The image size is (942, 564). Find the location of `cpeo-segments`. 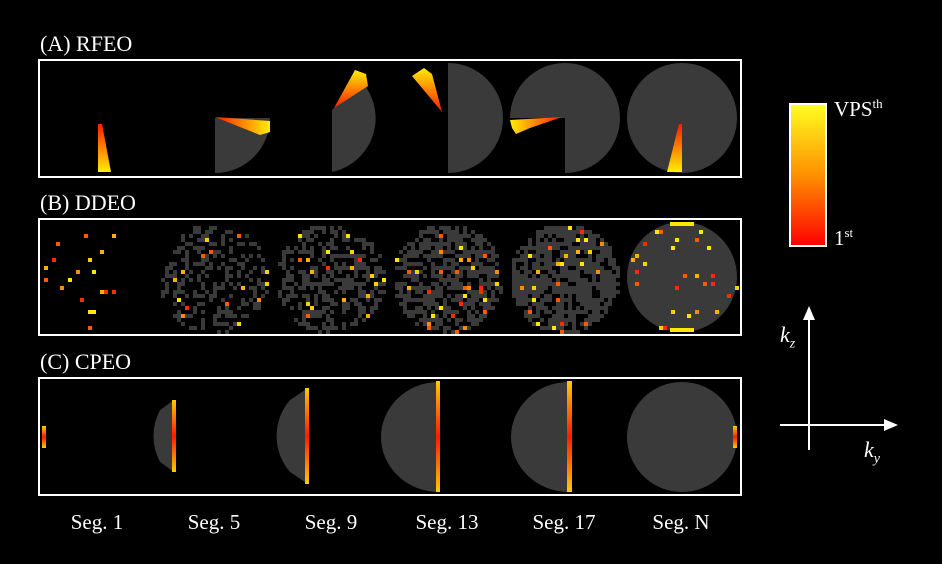

cpeo-segments is located at coordinates (389, 436).